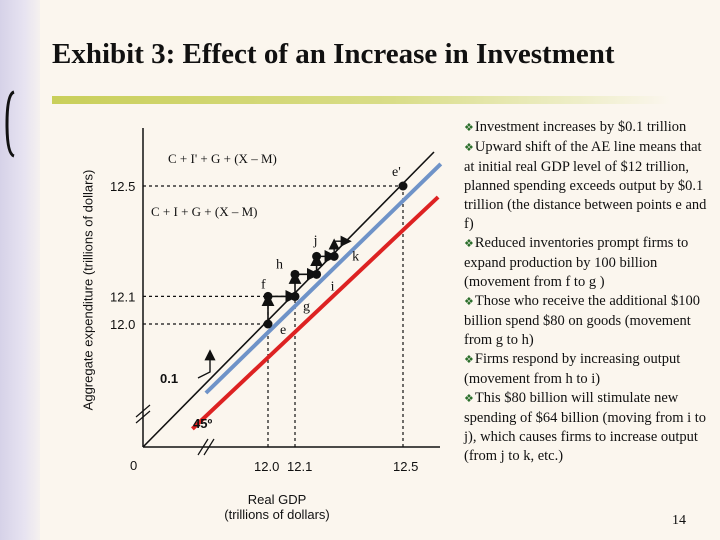  I want to click on point-label-f: f, so click(263, 284).